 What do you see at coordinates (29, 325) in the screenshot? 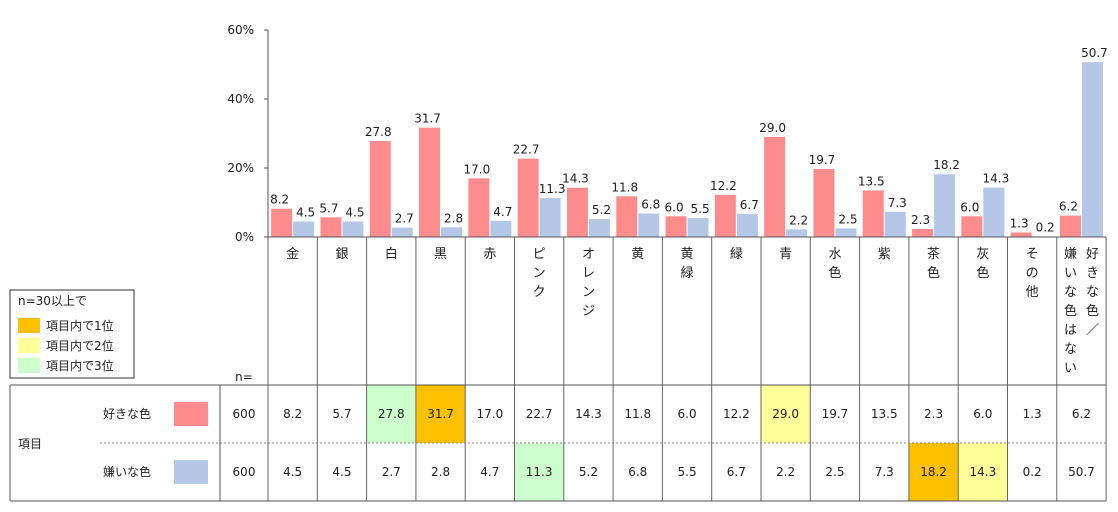
I see `legend-swatch` at bounding box center [29, 325].